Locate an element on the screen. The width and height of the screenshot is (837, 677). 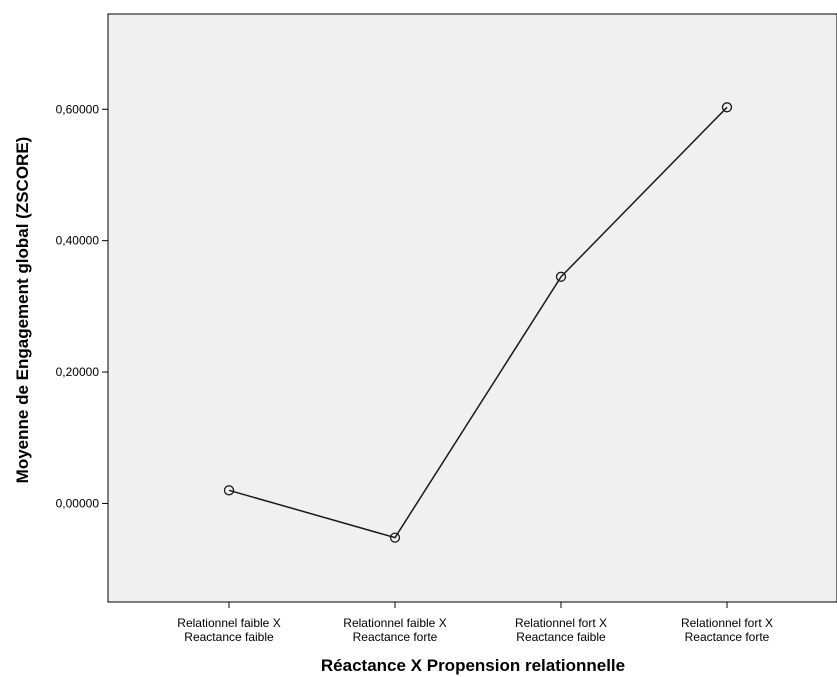
y-axis-ticks: 0,00000 0,20000 0,40000 0,60000 is located at coordinates (82, 306).